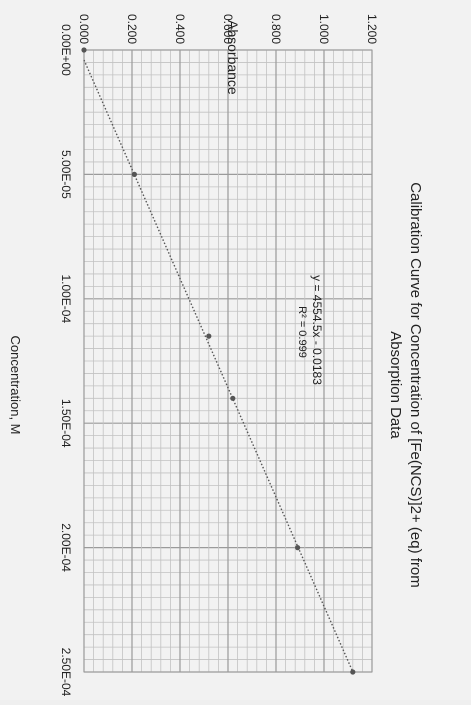 This screenshot has width=471, height=705. What do you see at coordinates (180, 29) in the screenshot?
I see `y-tick-label: 0.400` at bounding box center [180, 29].